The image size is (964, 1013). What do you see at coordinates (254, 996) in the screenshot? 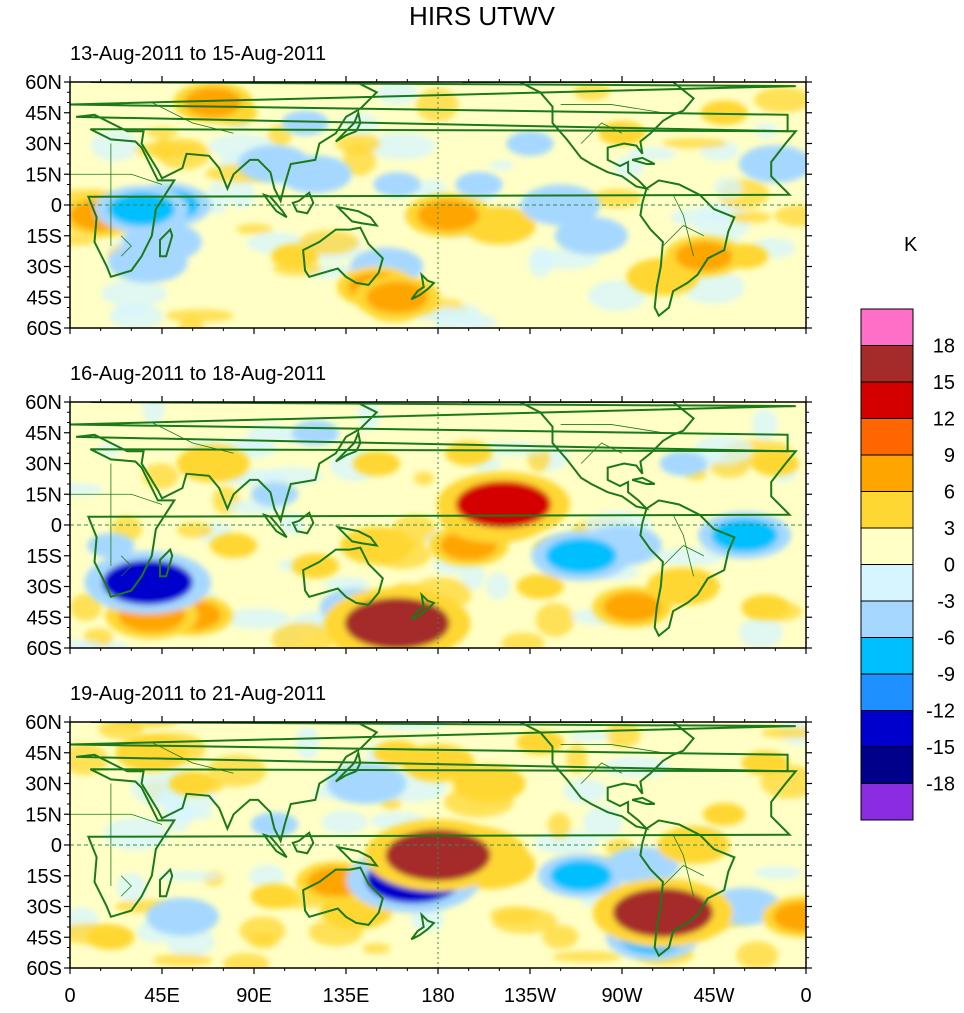
I see `x-tick-label: 90E` at bounding box center [254, 996].